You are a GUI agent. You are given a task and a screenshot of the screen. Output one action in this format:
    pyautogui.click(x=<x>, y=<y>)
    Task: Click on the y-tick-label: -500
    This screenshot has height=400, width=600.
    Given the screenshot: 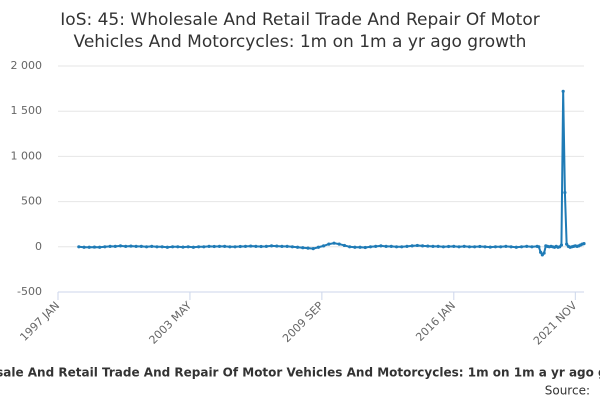 What is the action you would take?
    pyautogui.click(x=29, y=291)
    